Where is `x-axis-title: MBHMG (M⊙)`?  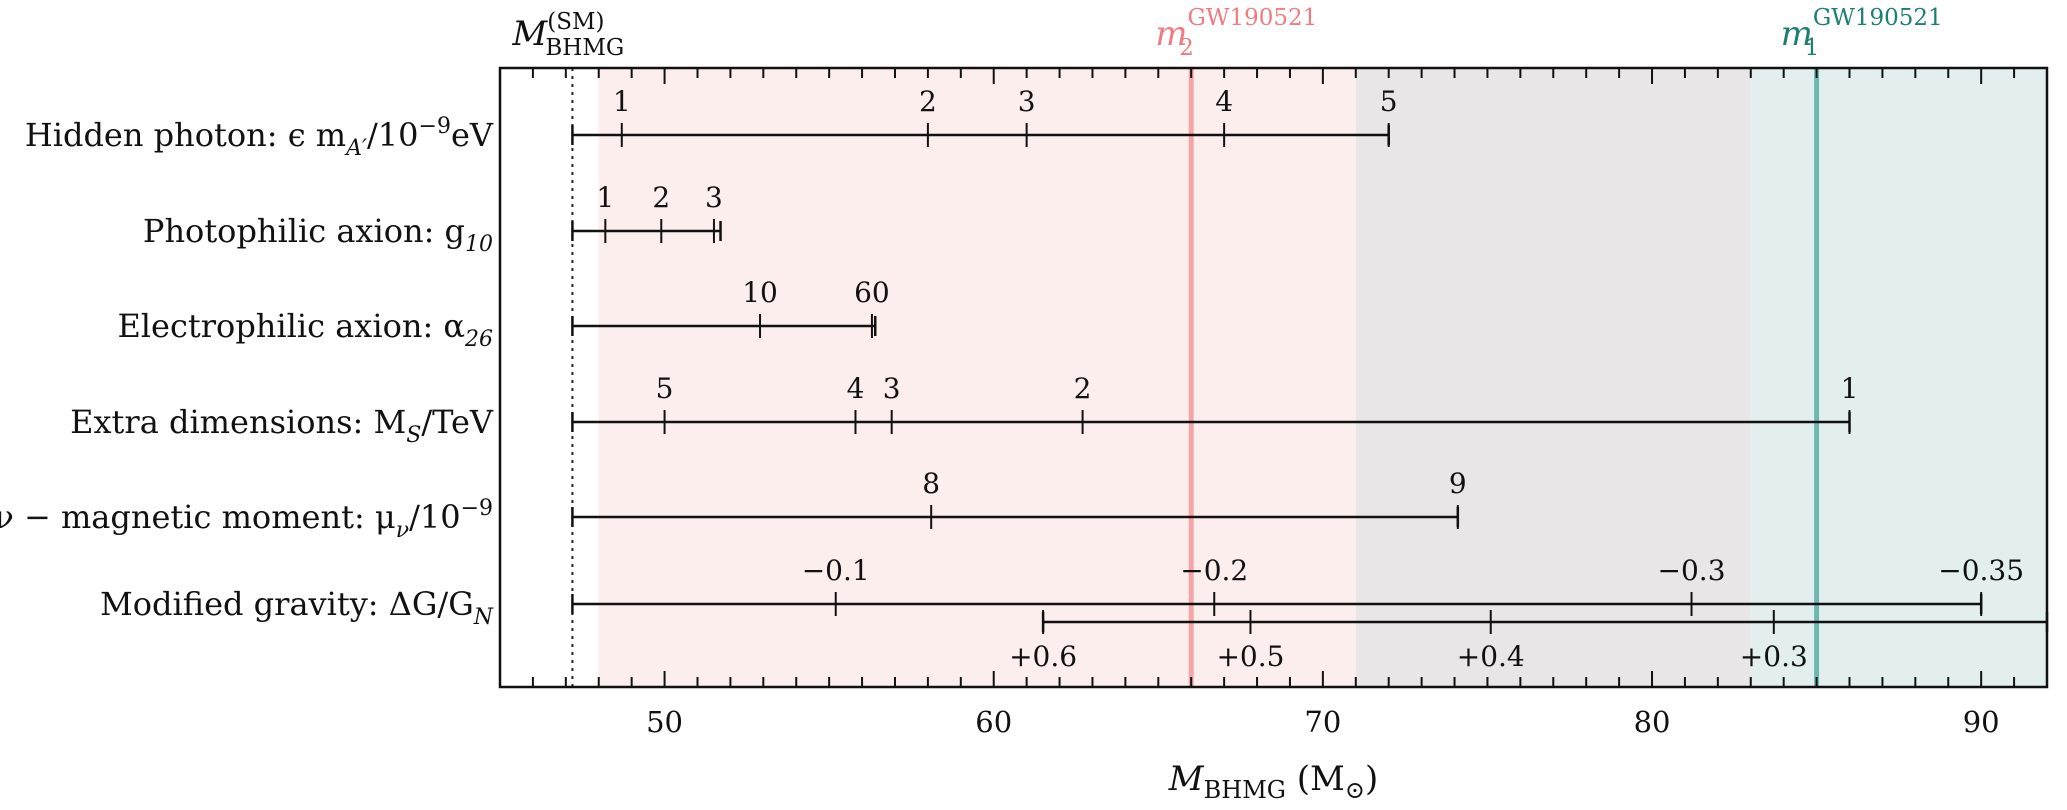 x-axis-title: MBHMG (M⊙) is located at coordinates (1273, 781).